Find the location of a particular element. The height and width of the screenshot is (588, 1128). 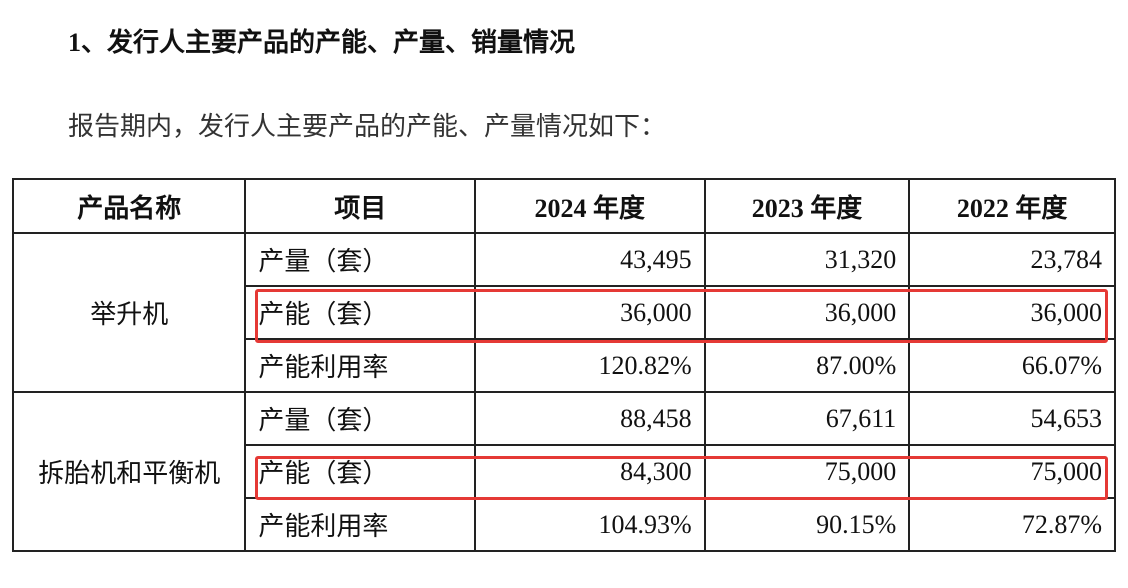

header-row: 产品名称 项目 2024 年度 2023 年度 2022 年度 is located at coordinates (563, 206).